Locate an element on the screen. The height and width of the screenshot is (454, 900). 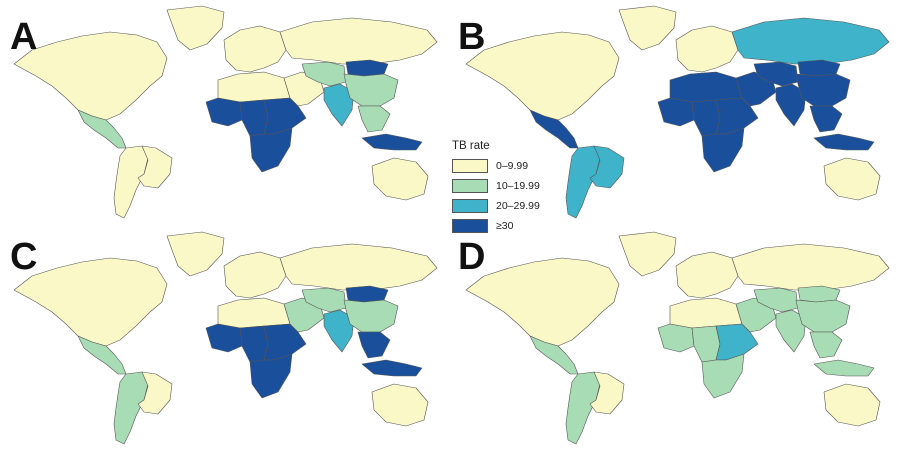
panel-label-d: D is located at coordinates (472, 257).